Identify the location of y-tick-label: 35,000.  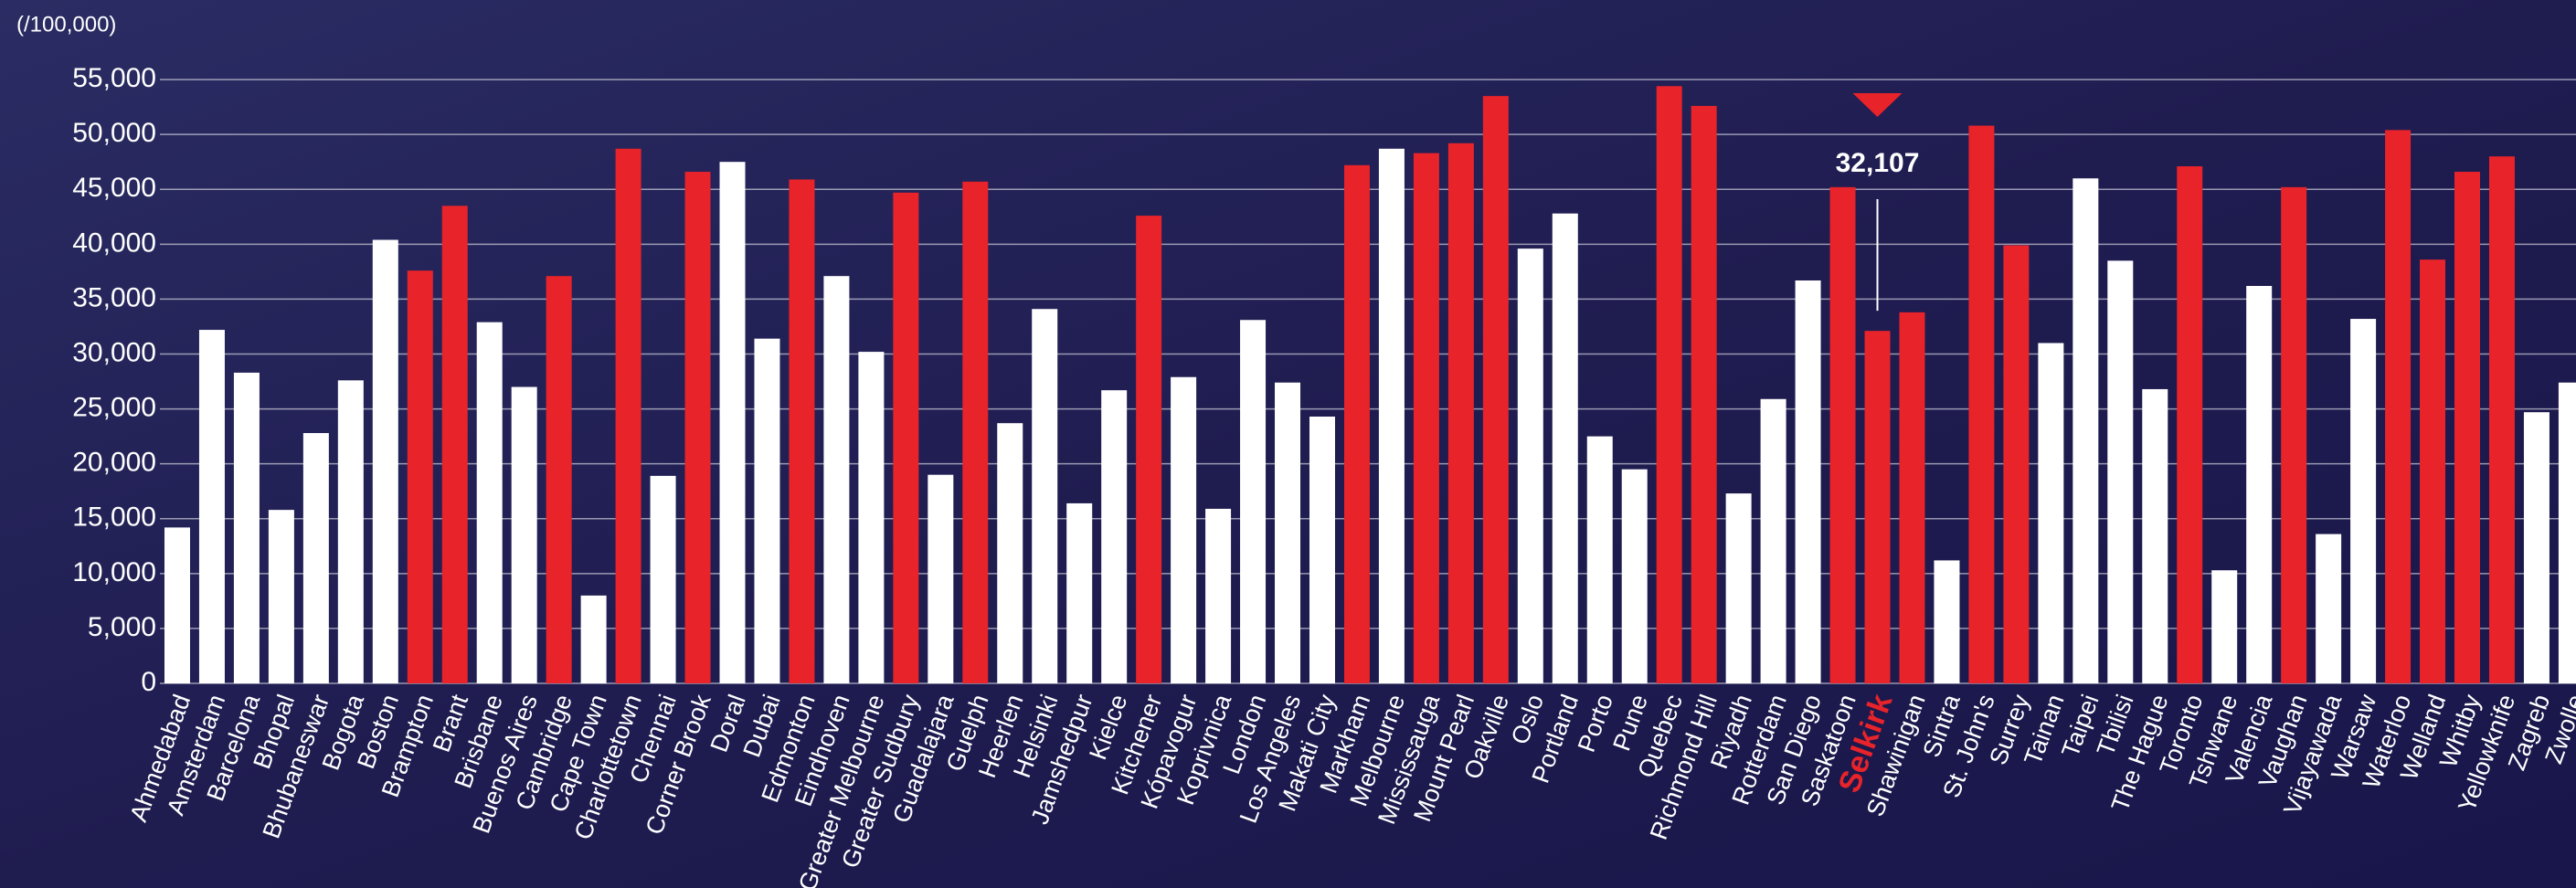
(114, 297).